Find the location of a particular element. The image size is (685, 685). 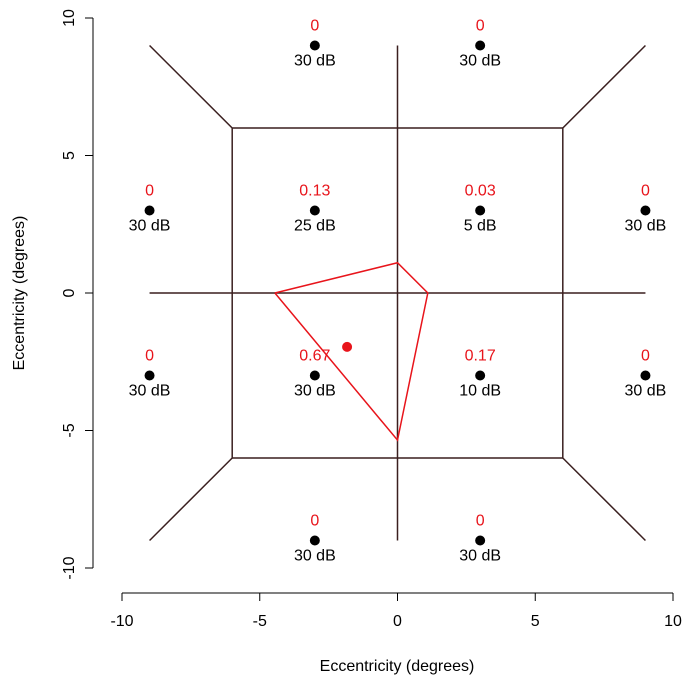

x-tick-label: 10 is located at coordinates (673, 621).